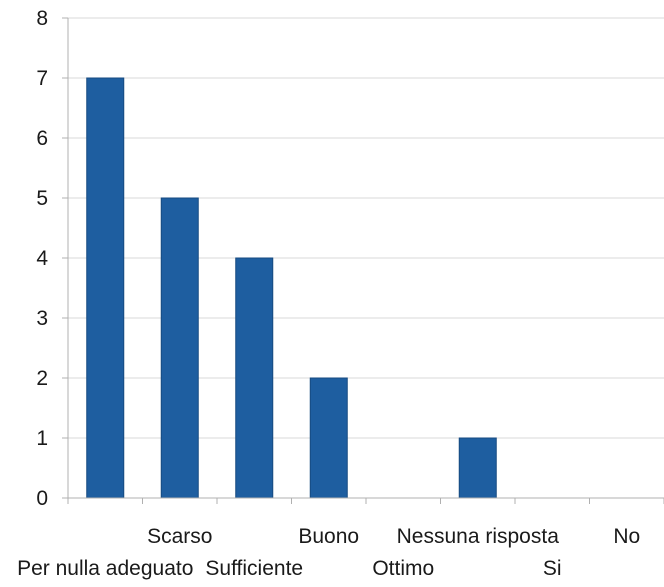 The height and width of the screenshot is (587, 664). What do you see at coordinates (42, 378) in the screenshot?
I see `y-tick-label: 2` at bounding box center [42, 378].